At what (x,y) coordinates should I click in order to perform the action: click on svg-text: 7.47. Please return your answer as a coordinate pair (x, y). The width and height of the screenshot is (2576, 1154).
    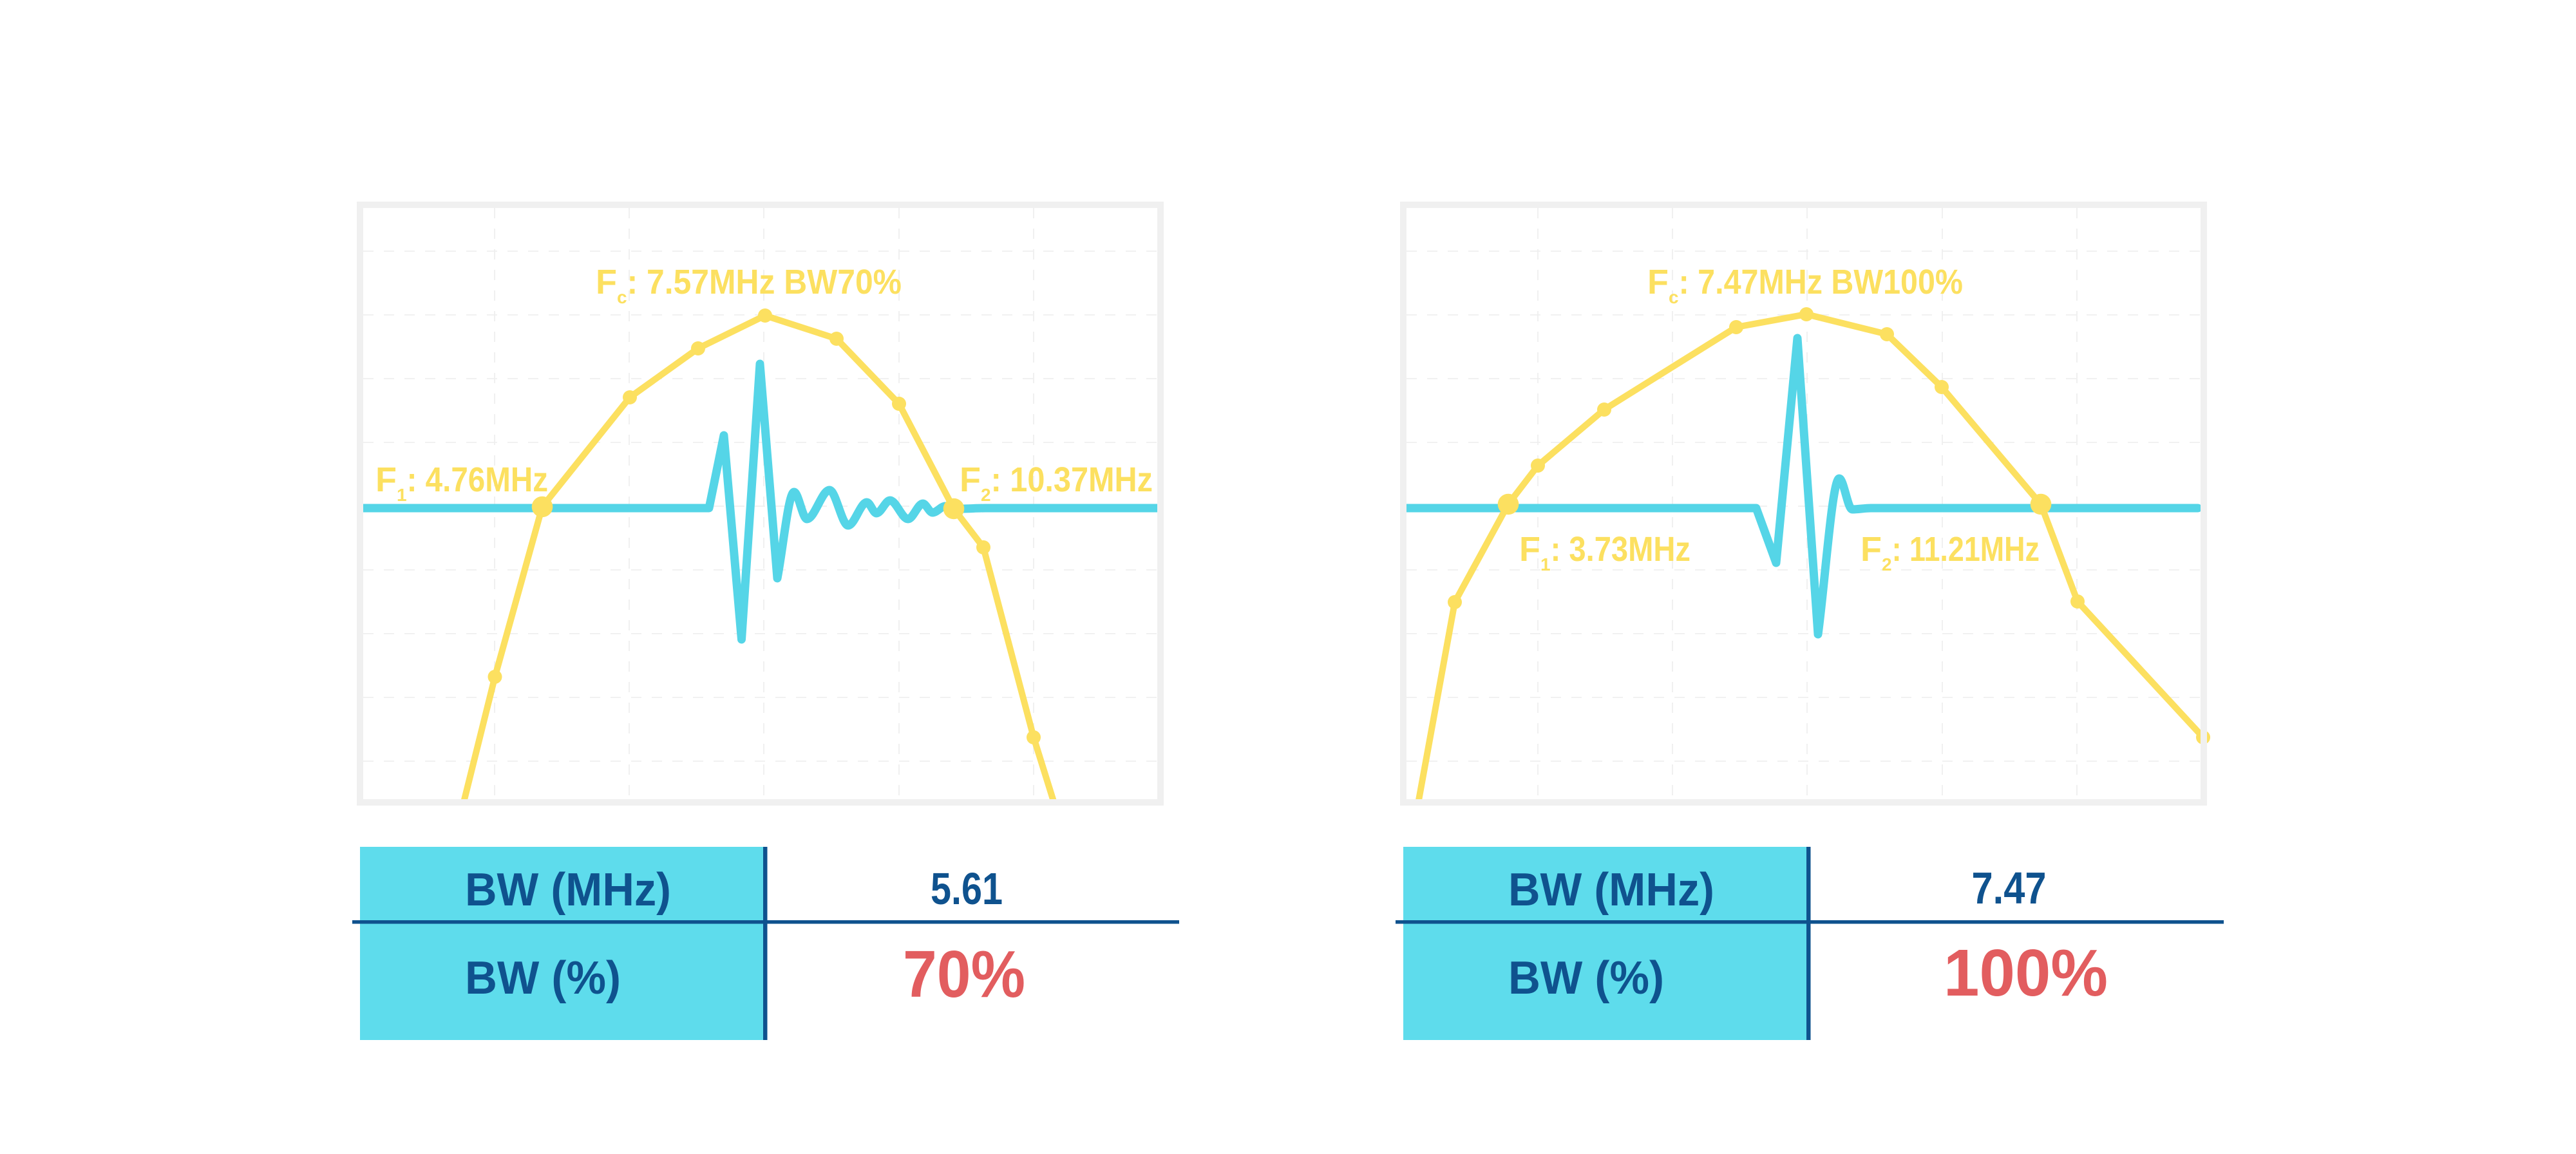
    Looking at the image, I should click on (2010, 888).